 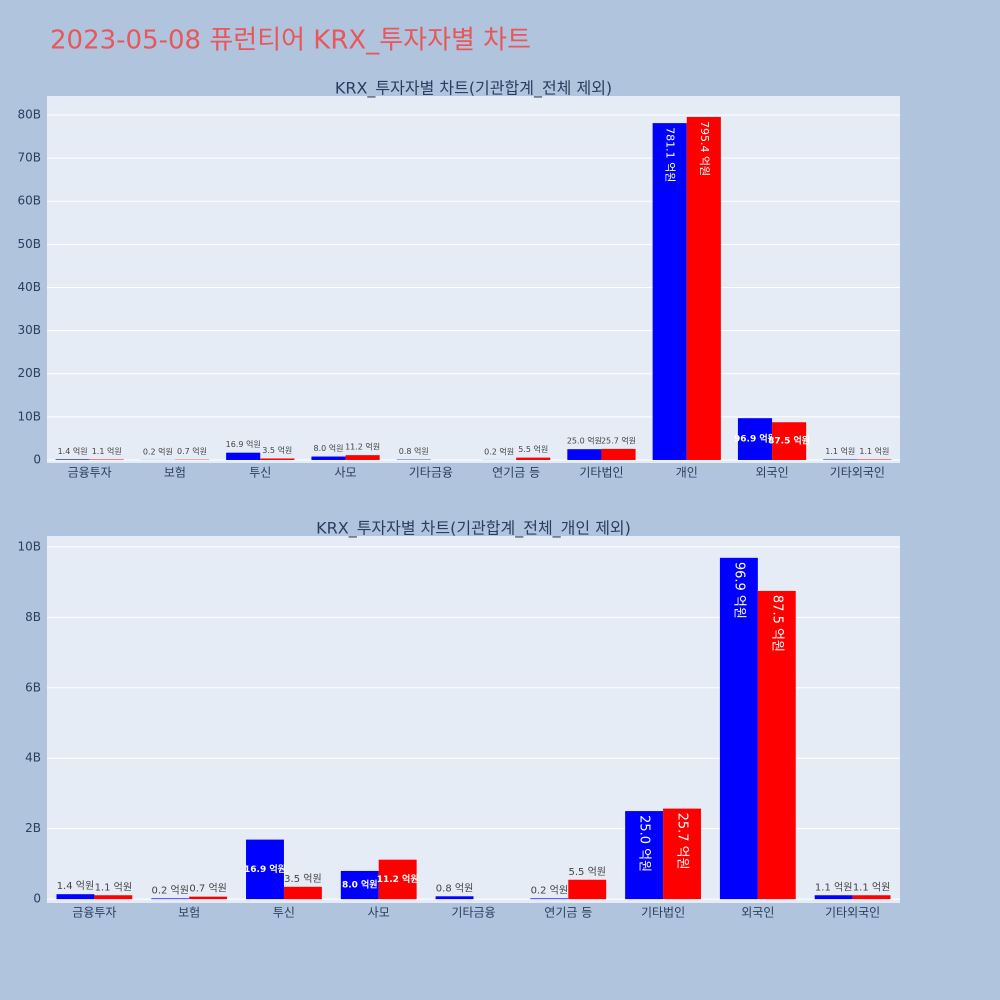 What do you see at coordinates (473, 529) in the screenshot?
I see `chart-title: KRX_투자자별 차트(기관합계_전체_개인 제외)` at bounding box center [473, 529].